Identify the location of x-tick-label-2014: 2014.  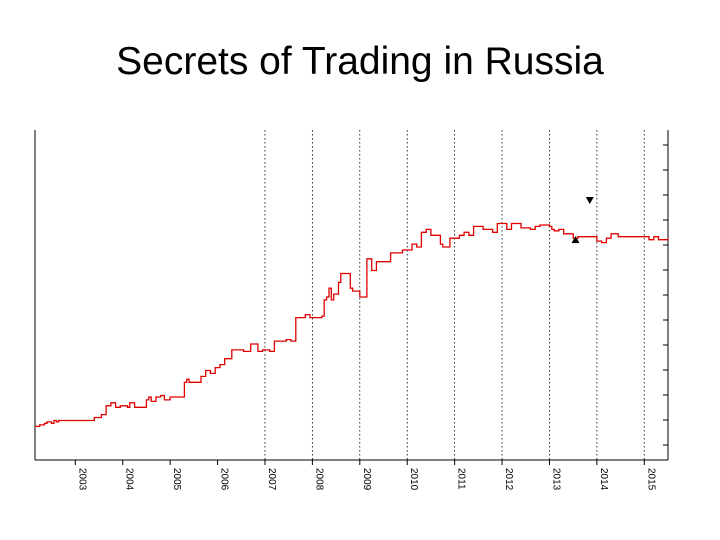
(603, 479).